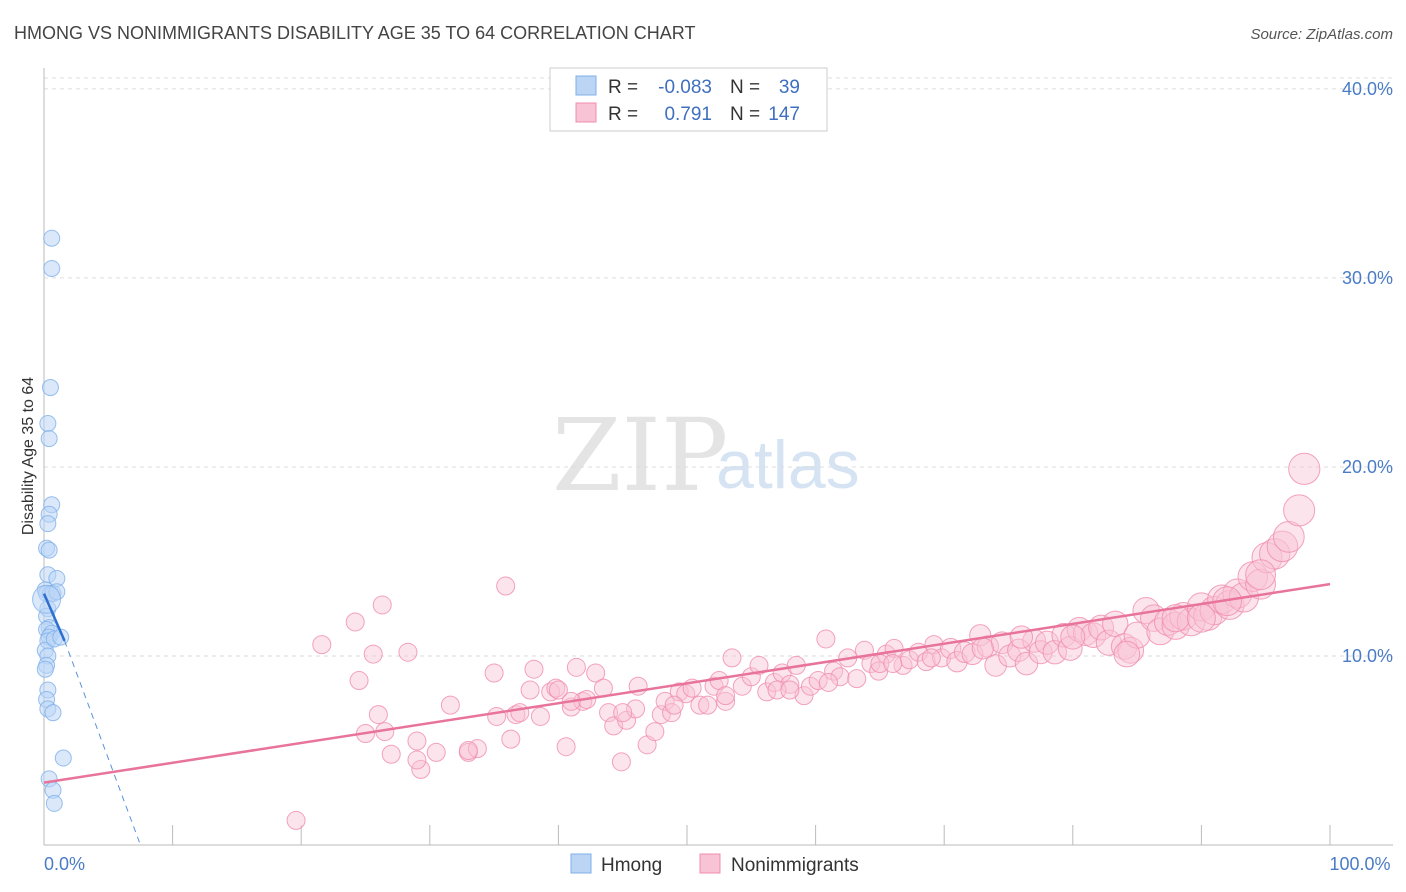 Image resolution: width=1406 pixels, height=892 pixels. What do you see at coordinates (623, 87) in the screenshot?
I see `legend-box-hmong-r-label: R =` at bounding box center [623, 87].